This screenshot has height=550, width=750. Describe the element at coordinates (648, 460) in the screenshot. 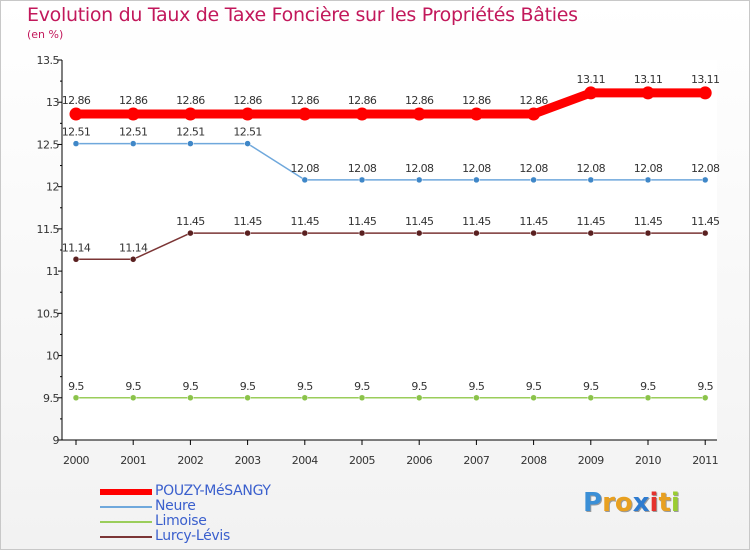

I see `x-tick-label: 2010` at that location.